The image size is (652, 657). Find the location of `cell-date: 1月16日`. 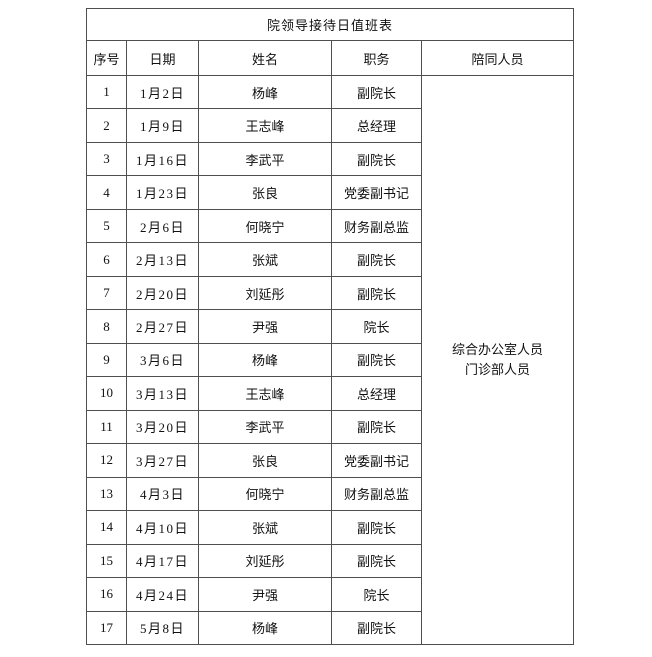

cell-date: 1月16日 is located at coordinates (162, 159).